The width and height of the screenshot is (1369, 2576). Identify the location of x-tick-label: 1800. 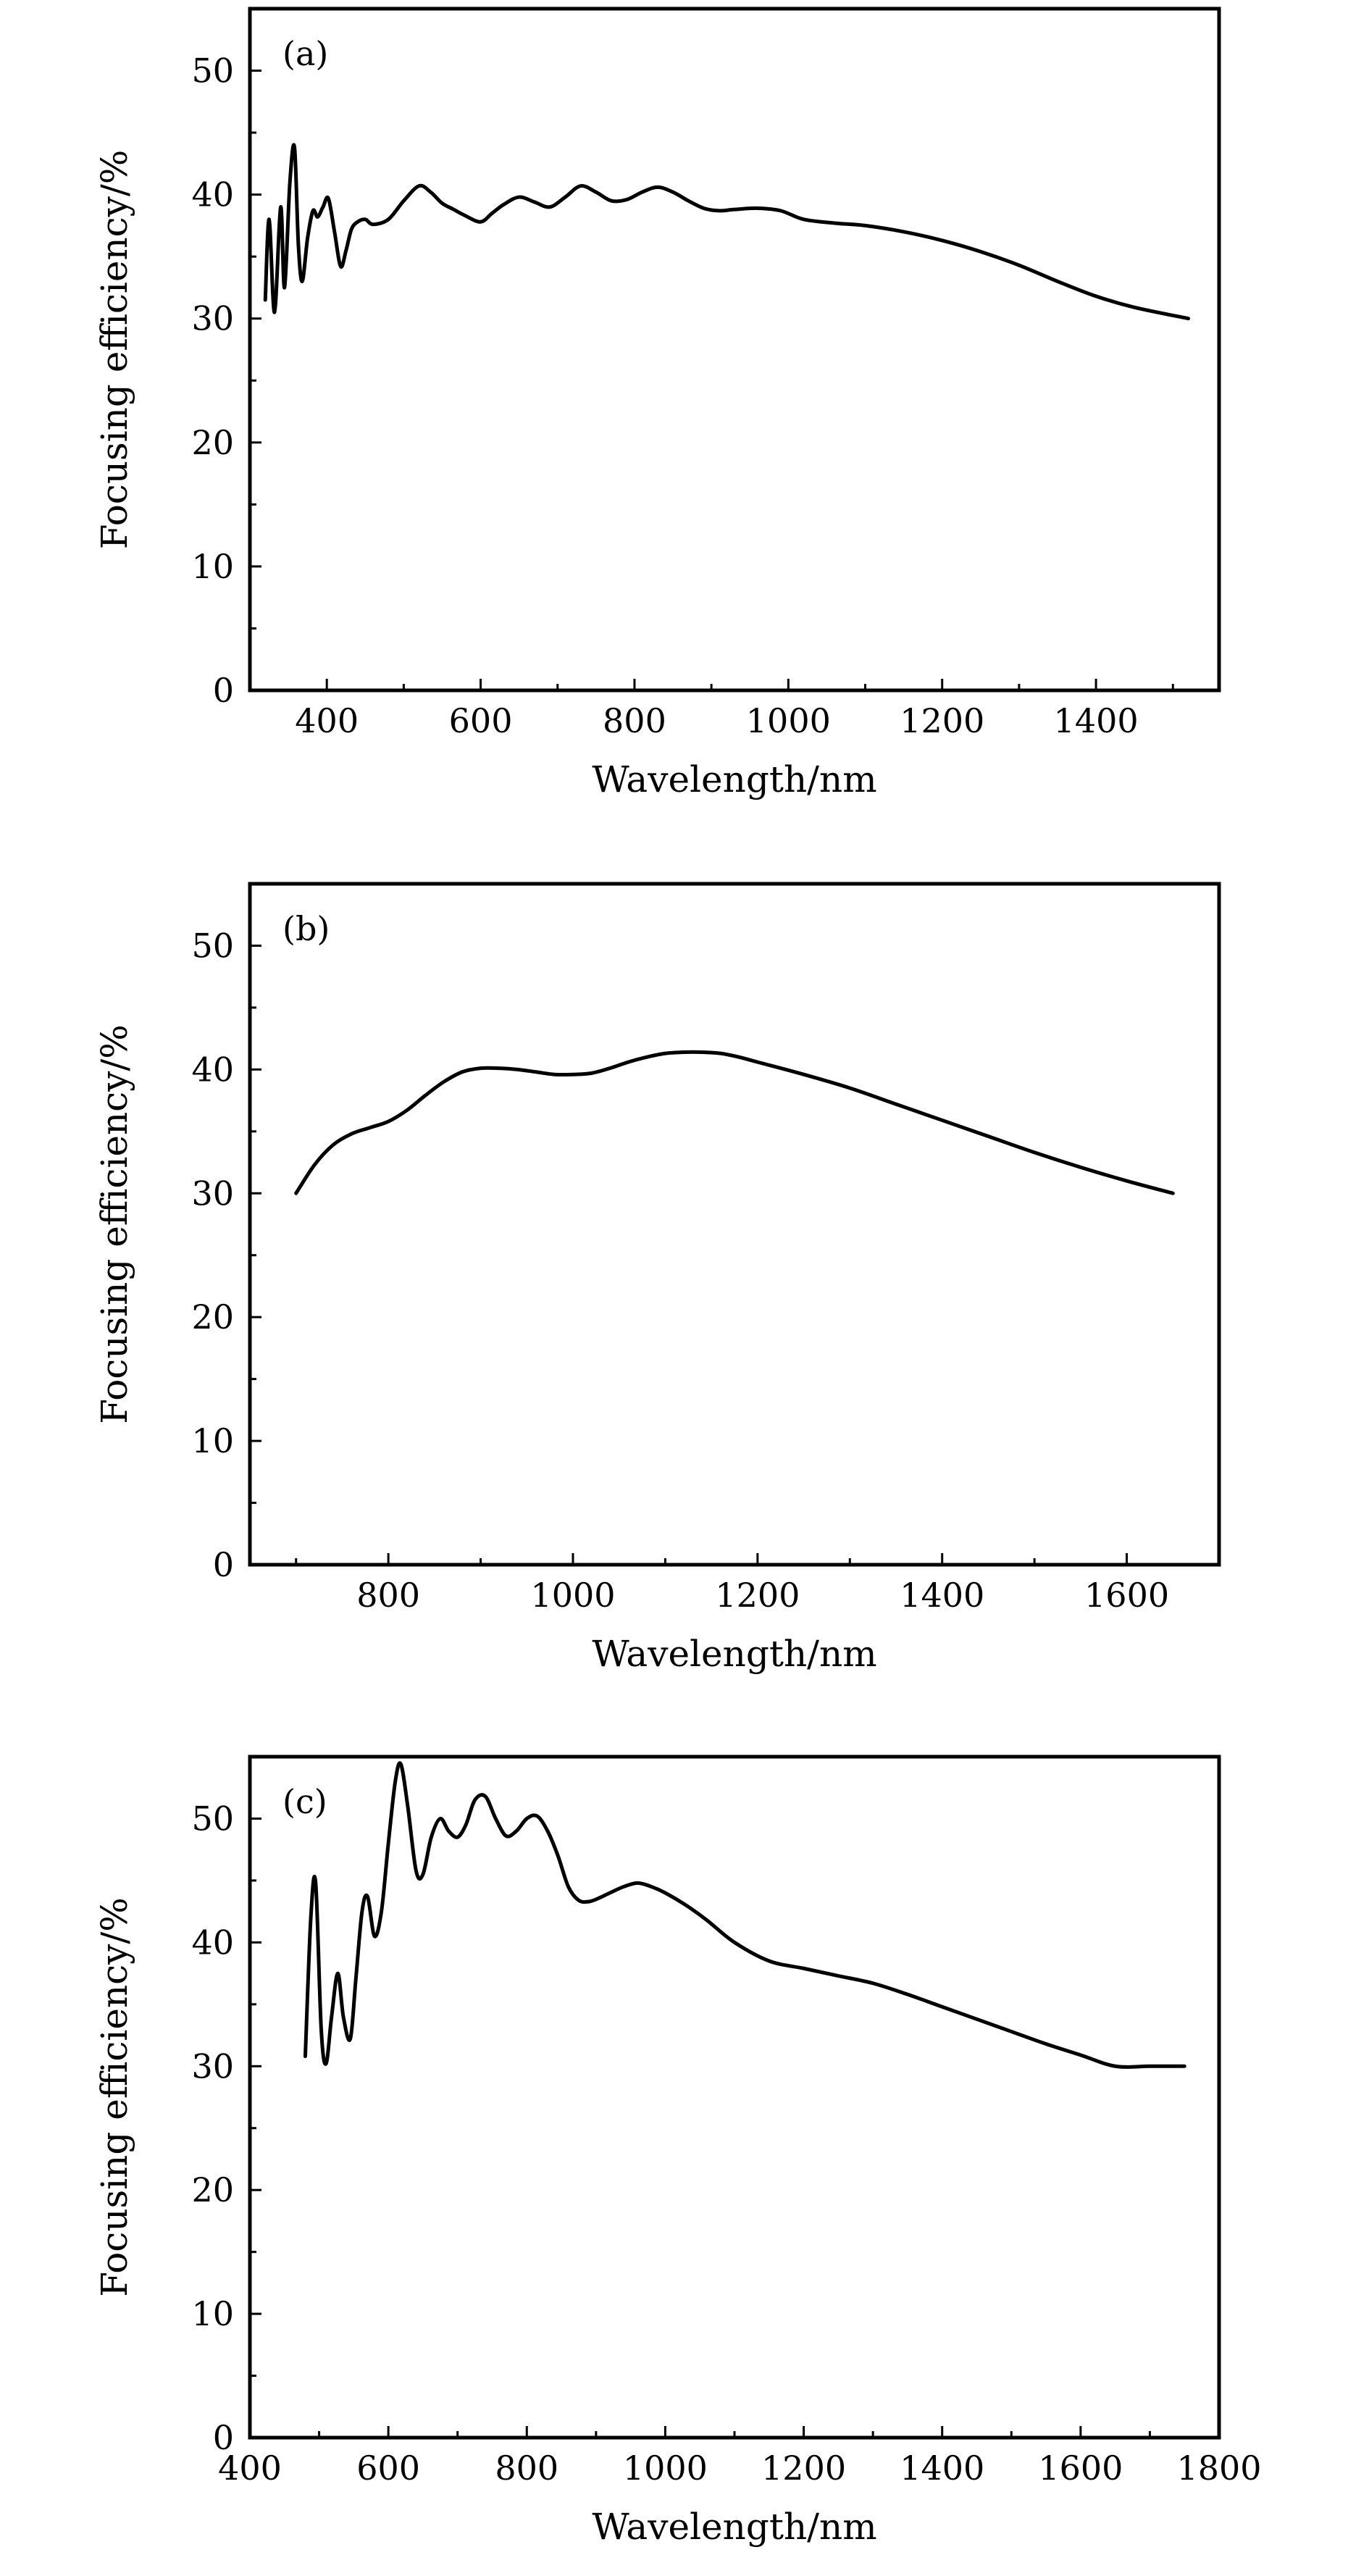
(1219, 2468).